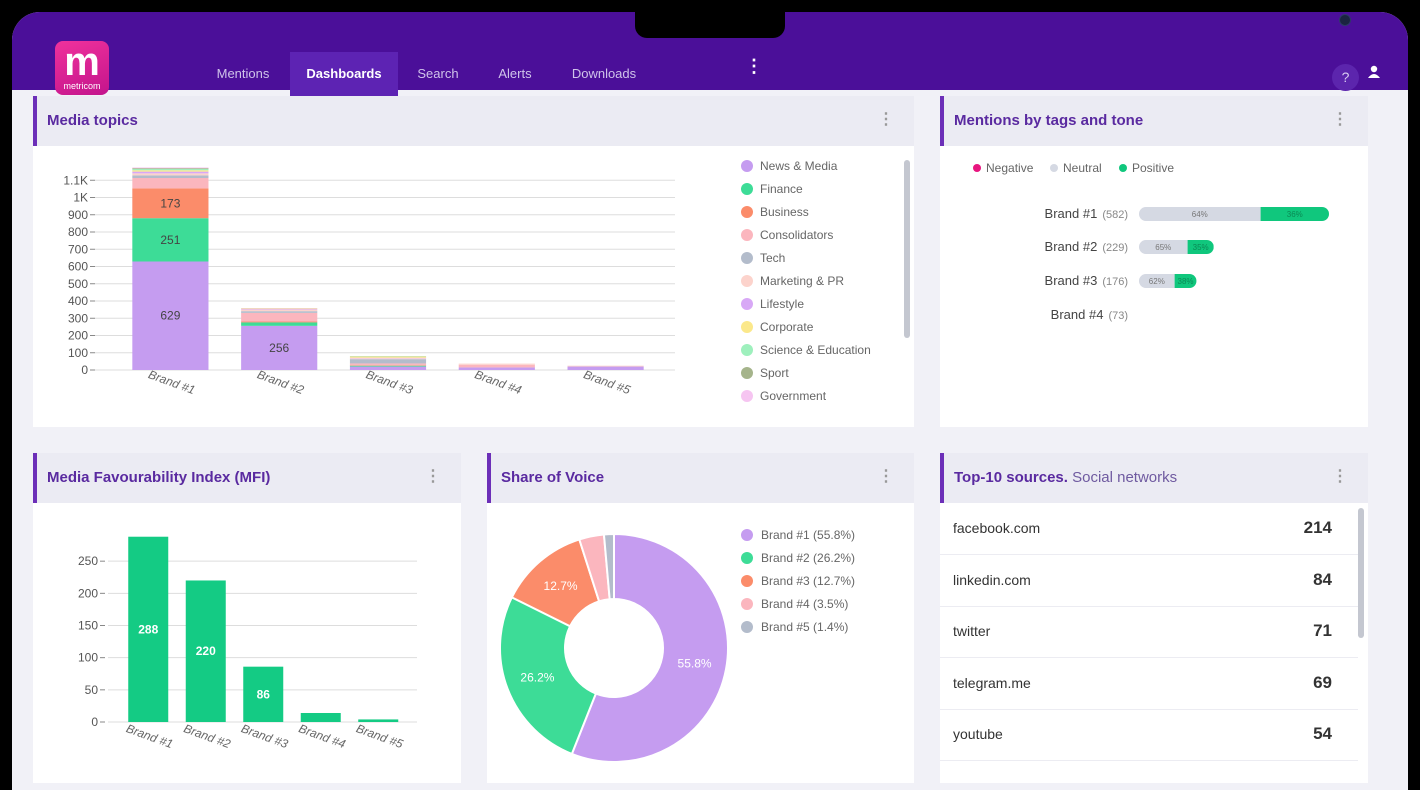 The width and height of the screenshot is (1420, 790). Describe the element at coordinates (992, 682) in the screenshot. I see `source-name: telegram.me` at that location.